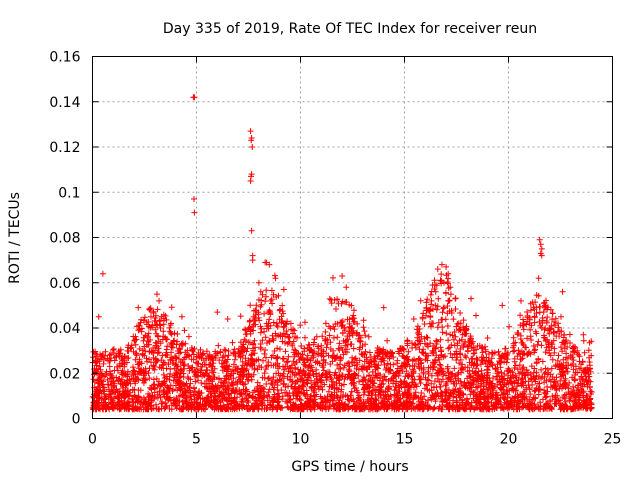  I want to click on x-tick-label: 0, so click(92, 440).